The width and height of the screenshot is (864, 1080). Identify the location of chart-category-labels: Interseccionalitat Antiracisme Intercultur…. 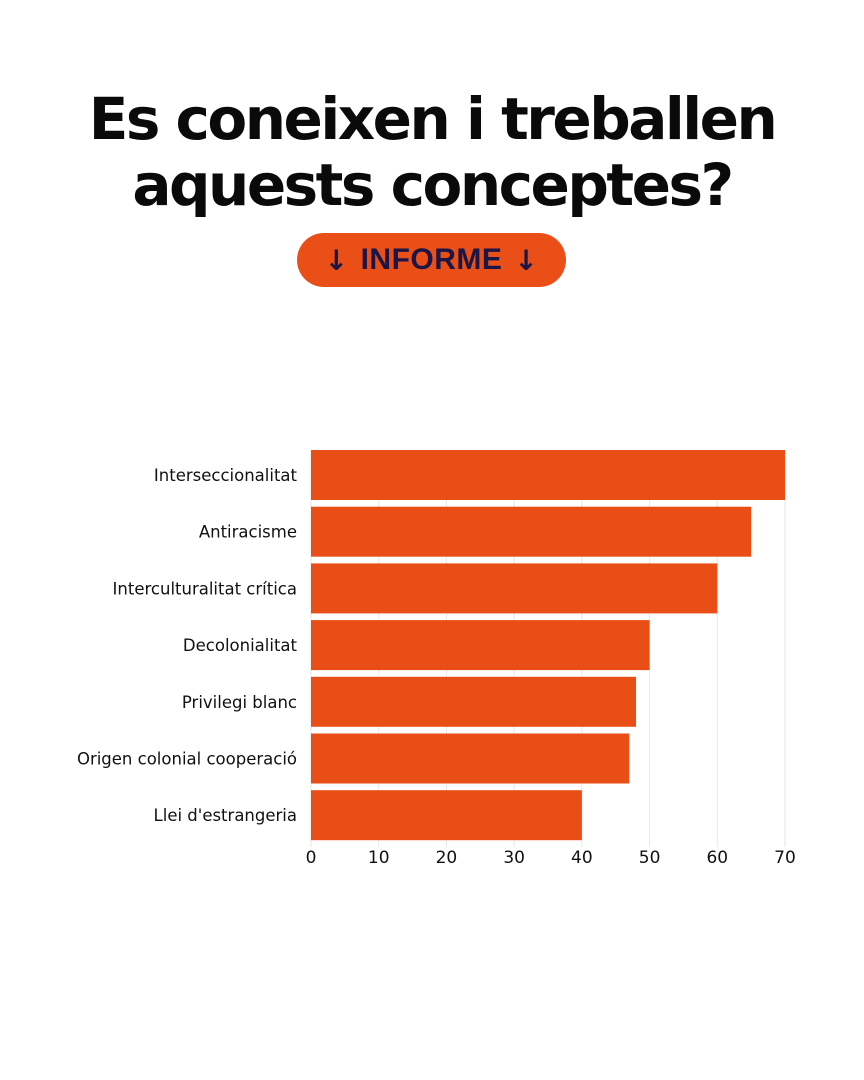
(187, 645).